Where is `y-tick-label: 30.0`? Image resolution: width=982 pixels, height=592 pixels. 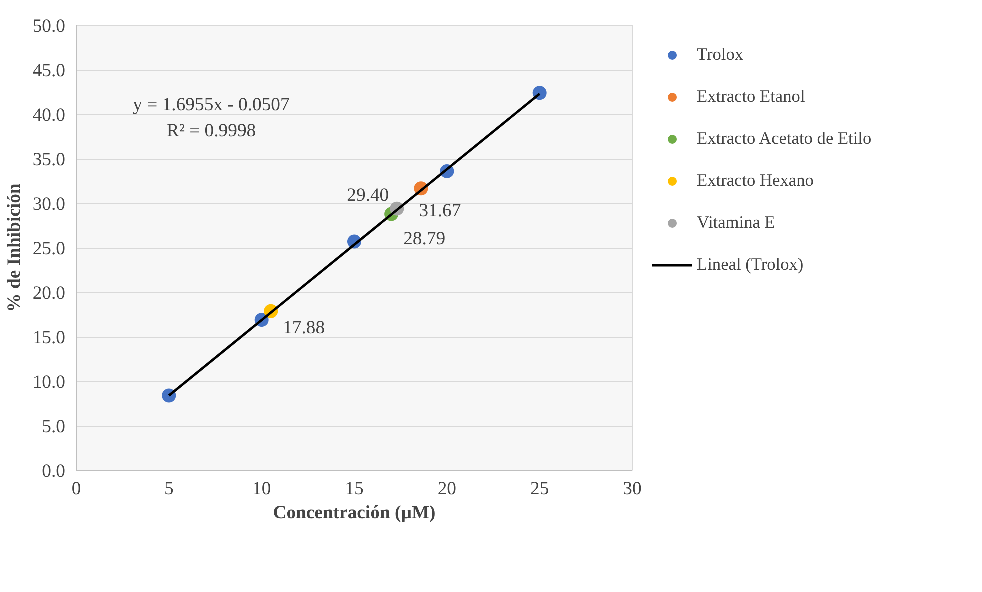 y-tick-label: 30.0 is located at coordinates (49, 204).